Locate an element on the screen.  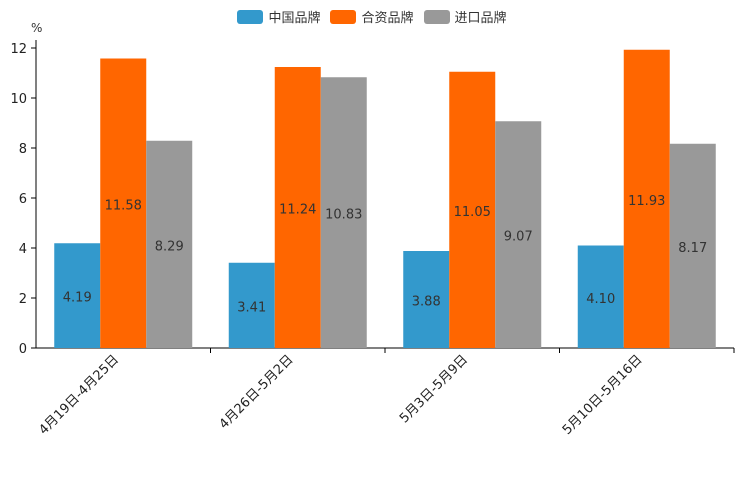
x-tick-label: 5月10日-5月16日 is located at coordinates (603, 395).